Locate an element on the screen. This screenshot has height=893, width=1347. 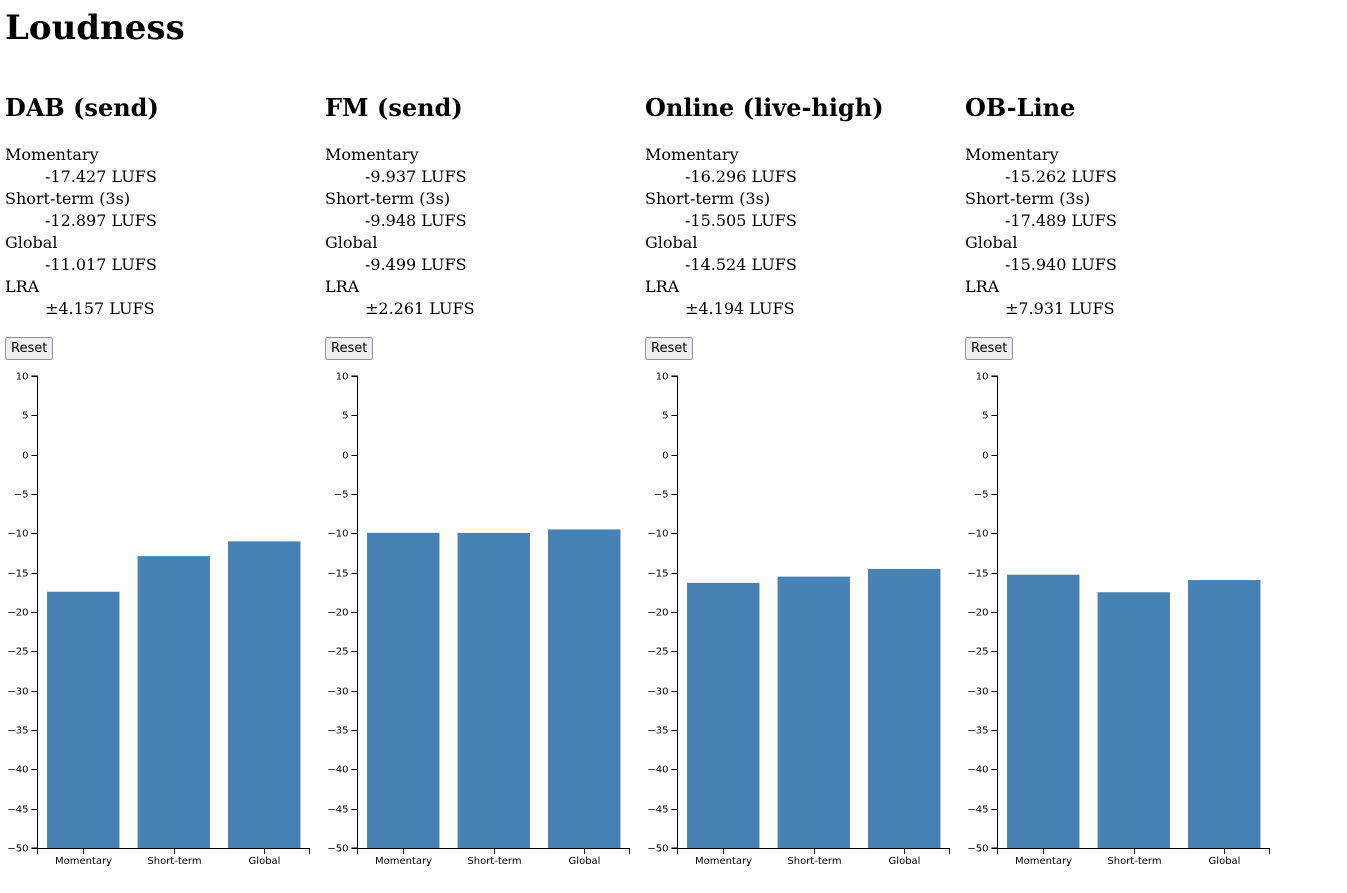
bar-short-term is located at coordinates (174, 702).